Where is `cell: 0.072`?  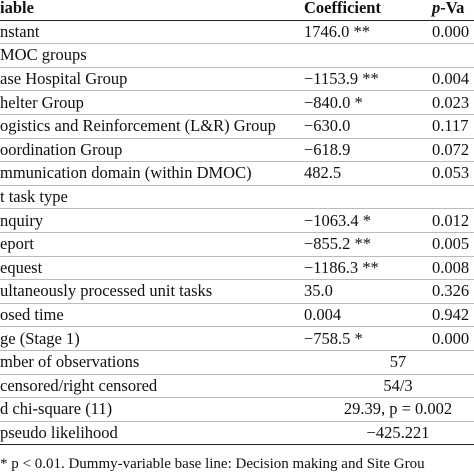
cell: 0.072 is located at coordinates (451, 150).